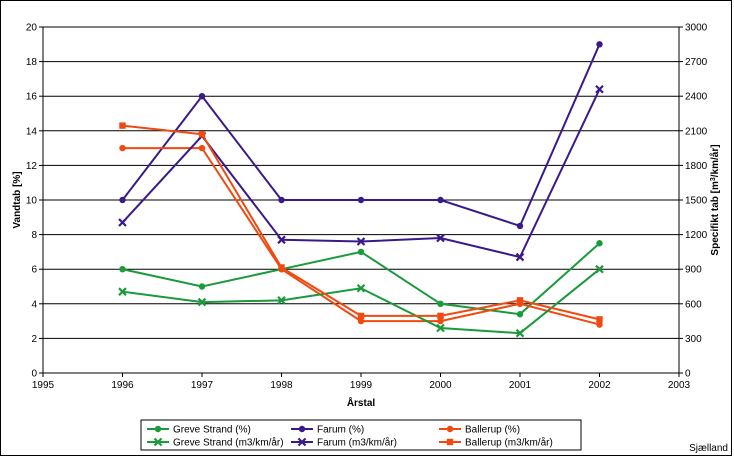  What do you see at coordinates (492, 430) in the screenshot?
I see `legend-label: Ballerup (%)` at bounding box center [492, 430].